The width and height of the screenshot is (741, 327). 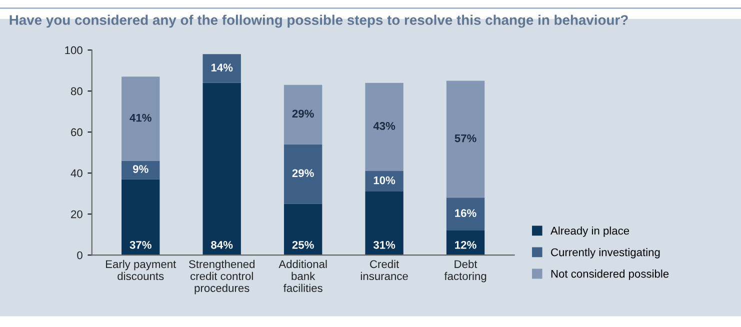 What do you see at coordinates (384, 244) in the screenshot?
I see `data-label: 31%` at bounding box center [384, 244].